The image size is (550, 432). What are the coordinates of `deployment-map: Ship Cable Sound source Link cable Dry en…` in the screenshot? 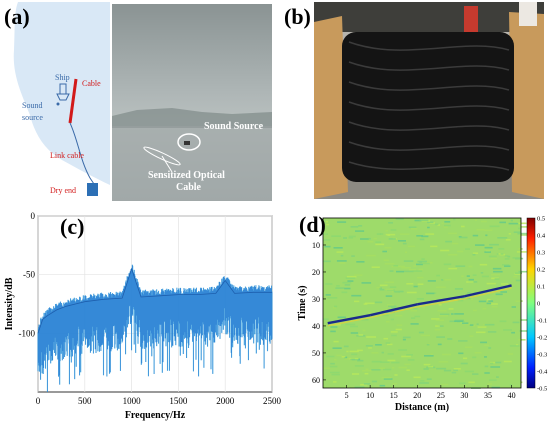 It's located at (61, 99).